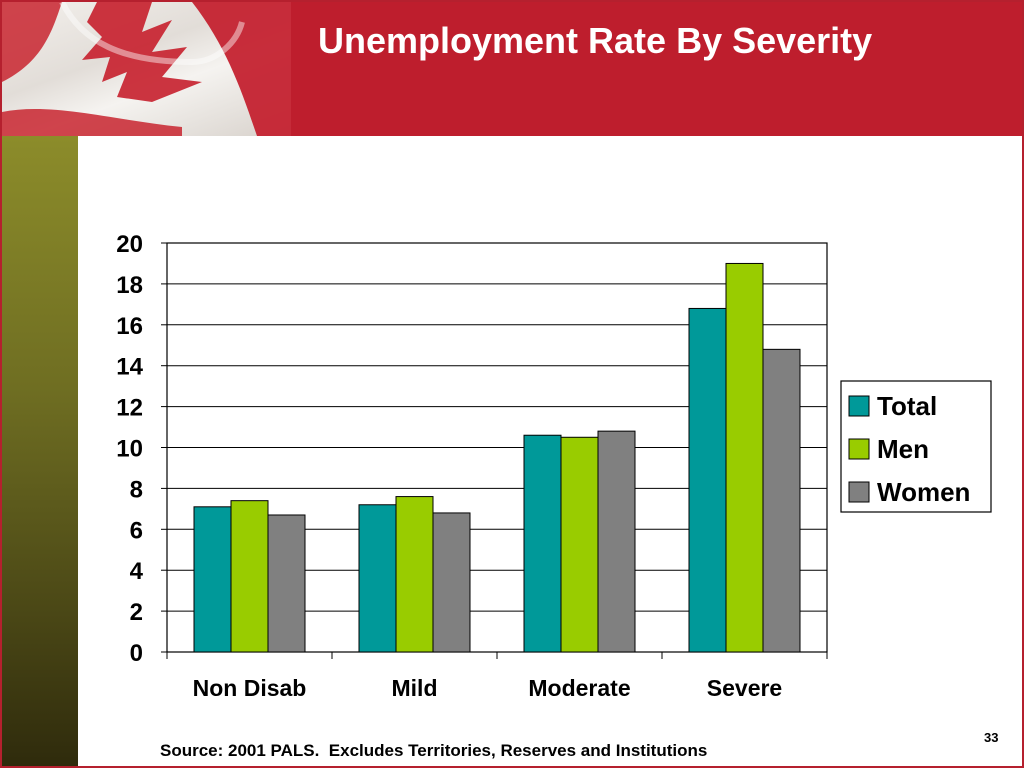 This screenshot has width=1024, height=768. Describe the element at coordinates (250, 688) in the screenshot. I see `x-tick-label: Non Disab` at that location.